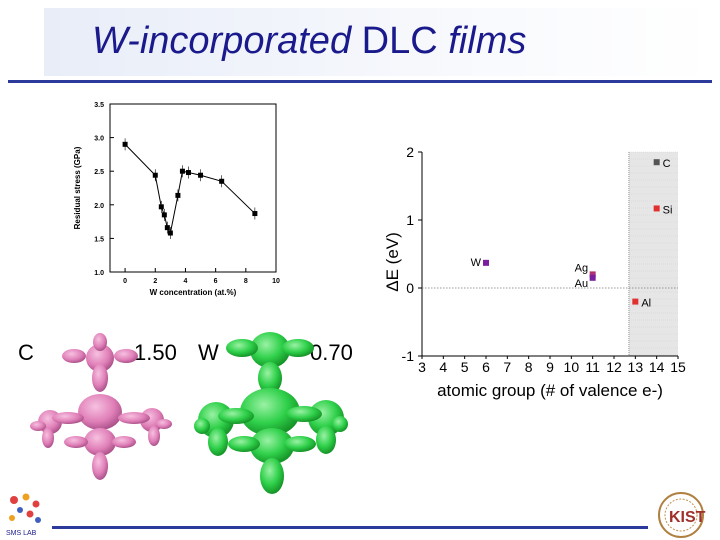 This screenshot has width=720, height=540. Describe the element at coordinates (208, 352) in the screenshot. I see `w-molecule-label: W` at that location.